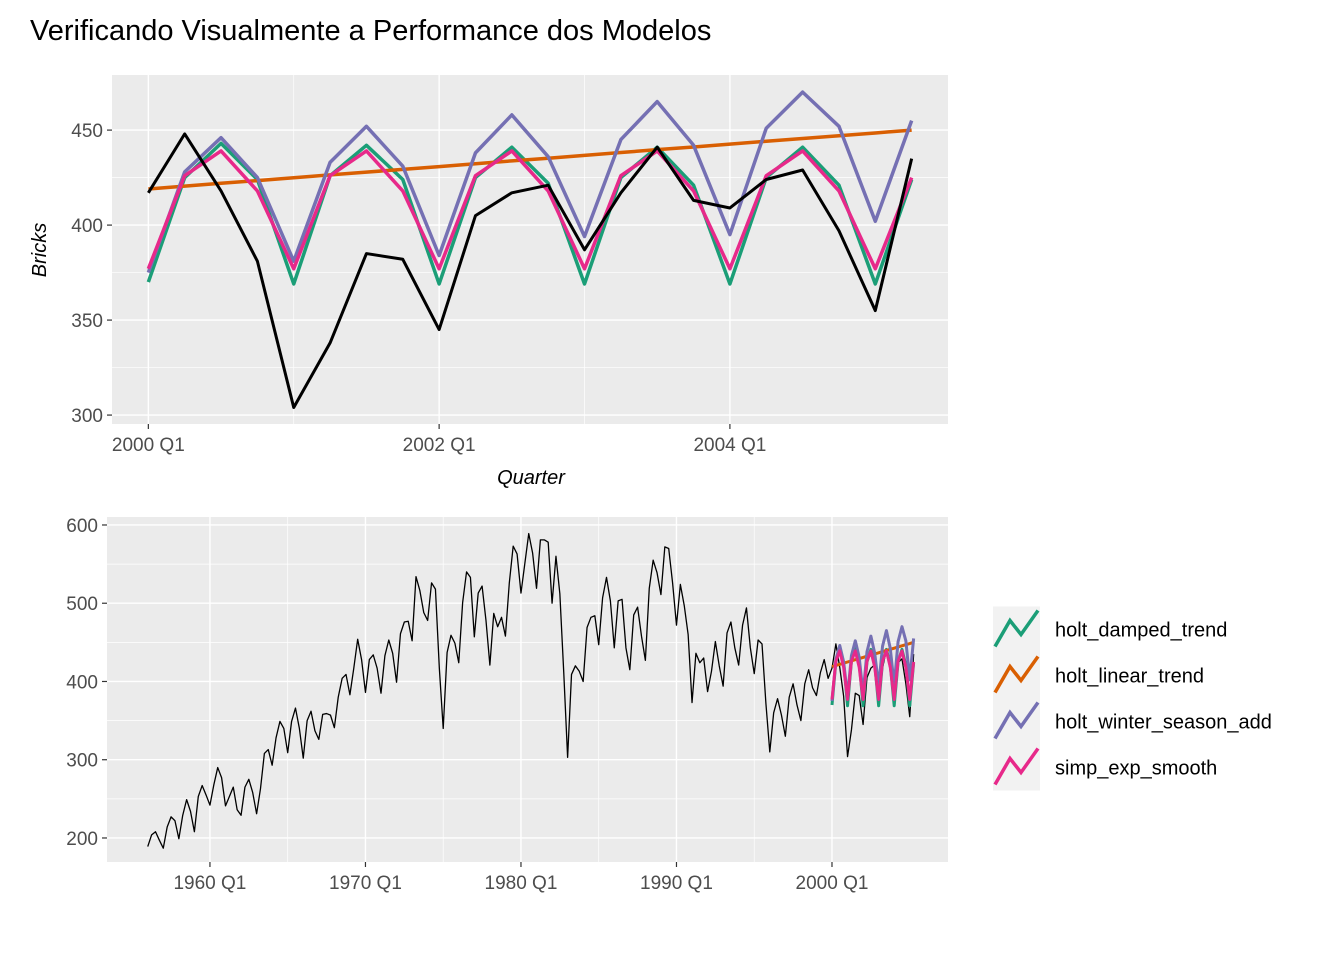  Describe the element at coordinates (1163, 723) in the screenshot. I see `legend-label: holt_winter_season_add` at that location.